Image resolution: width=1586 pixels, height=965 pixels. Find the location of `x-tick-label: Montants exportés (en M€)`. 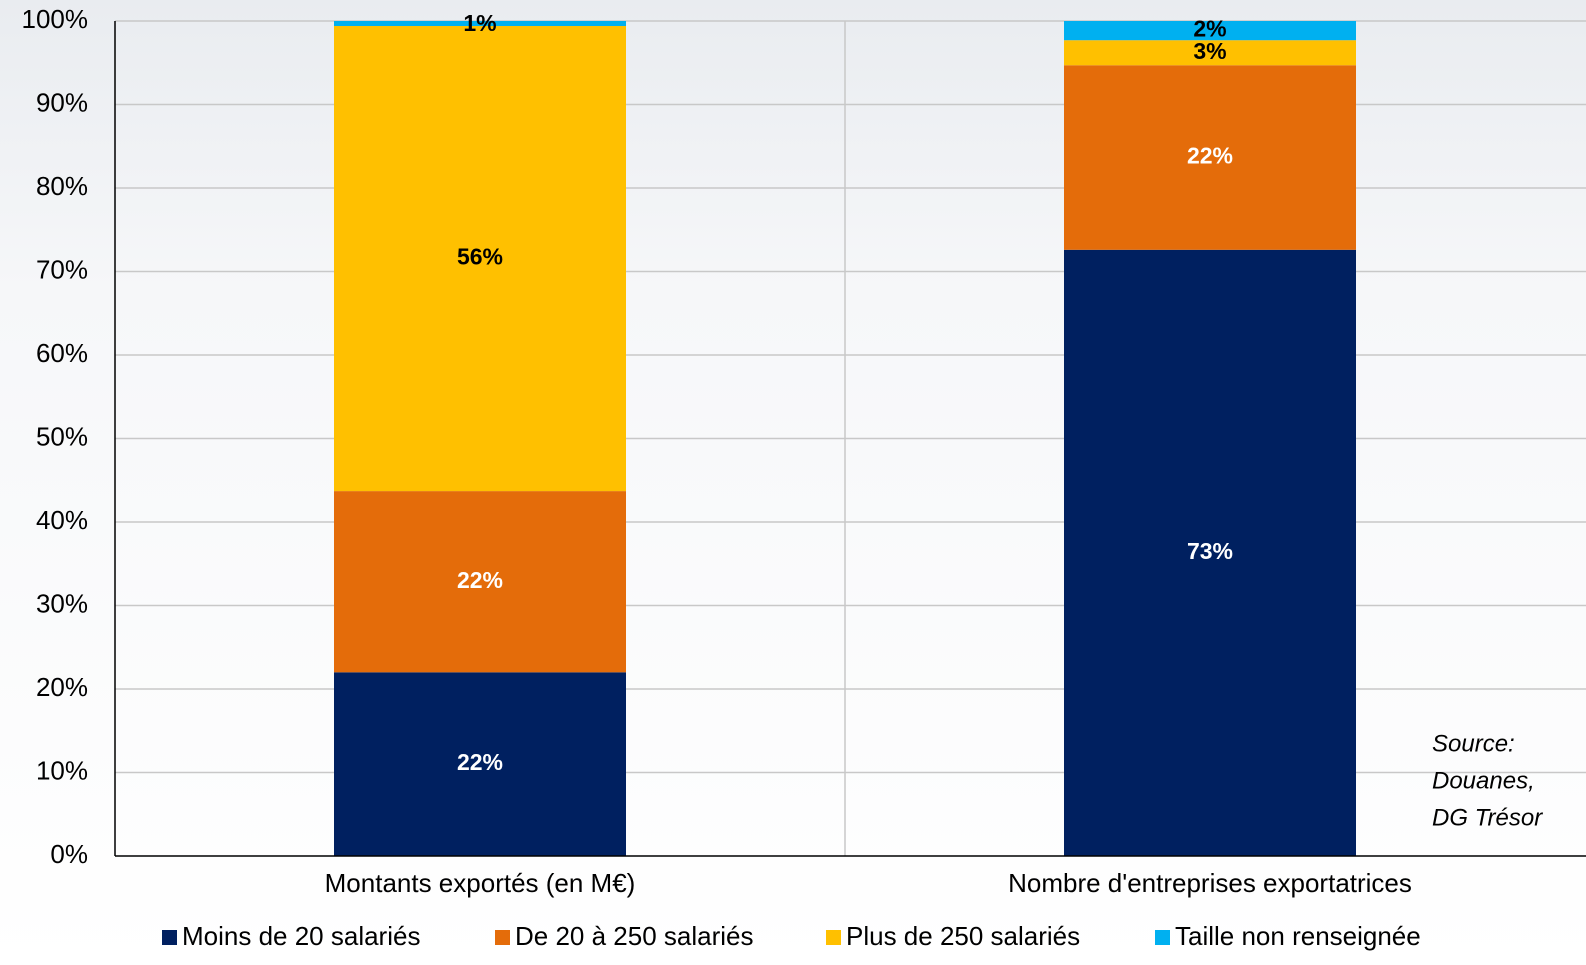

x-tick-label: Montants exportés (en M€) is located at coordinates (480, 883).